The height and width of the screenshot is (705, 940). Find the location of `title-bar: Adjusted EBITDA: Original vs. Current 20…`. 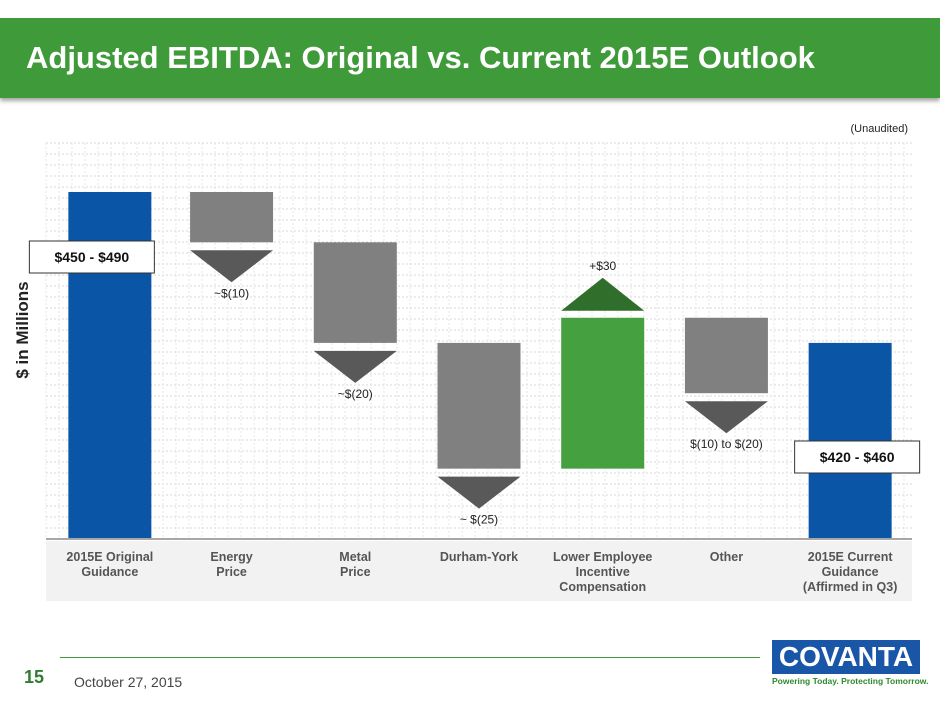

title-bar: Adjusted EBITDA: Original vs. Current 20… is located at coordinates (470, 58).